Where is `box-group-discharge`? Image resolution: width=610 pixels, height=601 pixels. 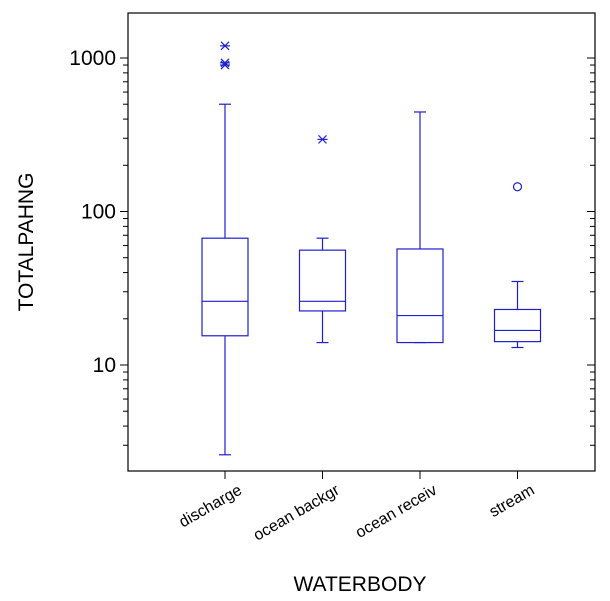
box-group-discharge is located at coordinates (225, 248).